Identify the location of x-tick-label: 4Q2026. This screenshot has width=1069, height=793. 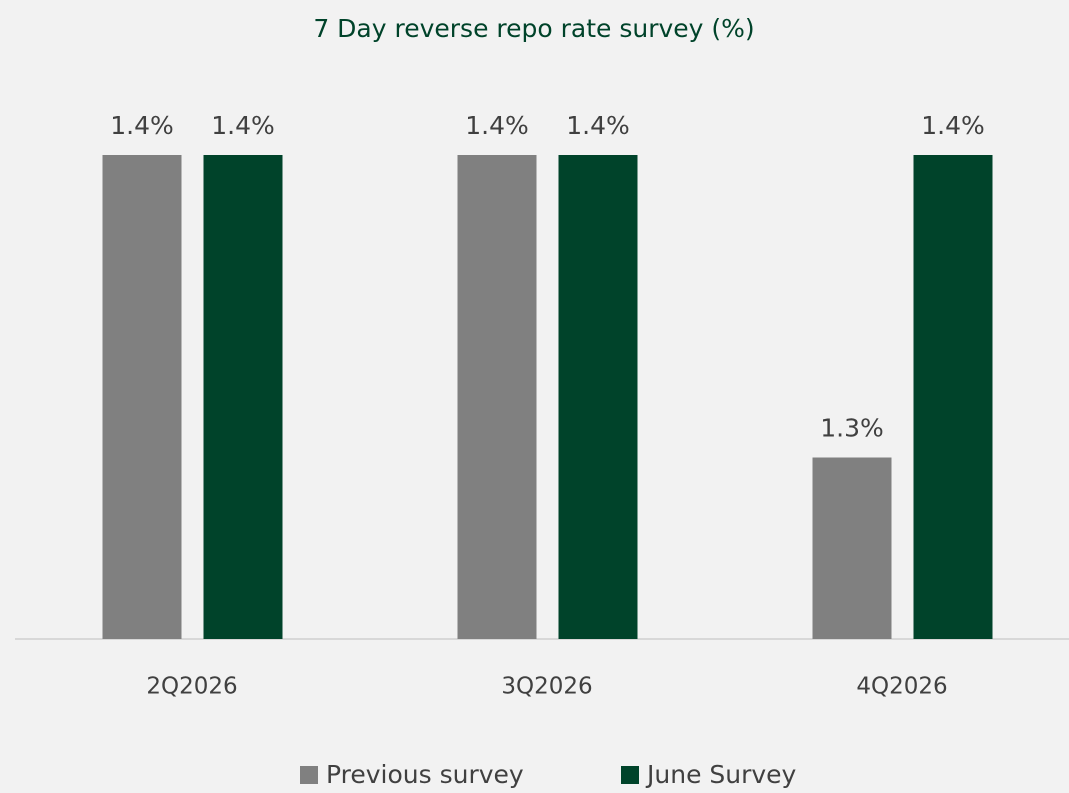
(901, 687).